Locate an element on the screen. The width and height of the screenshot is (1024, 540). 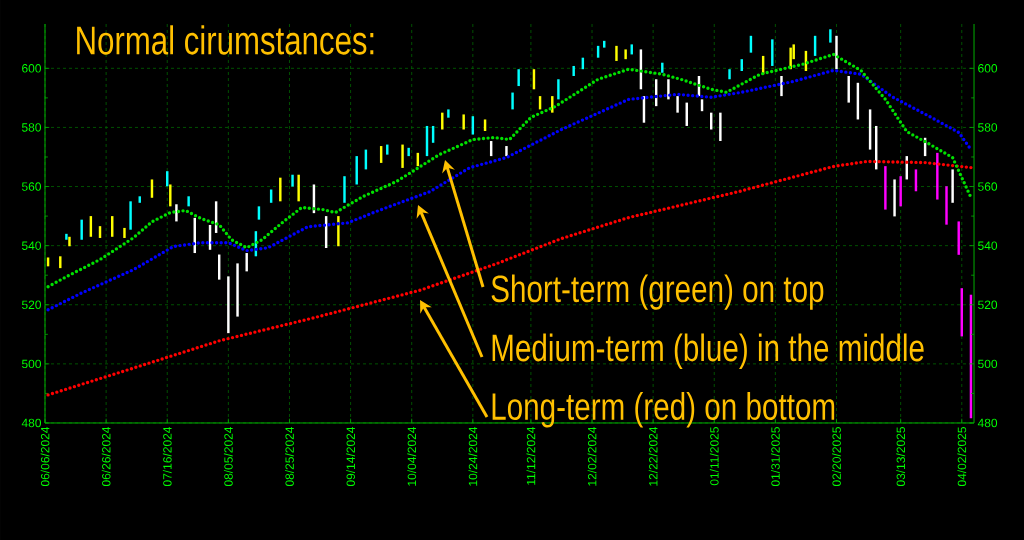
x-tick-label: 06/26/2024 is located at coordinates (106, 456).